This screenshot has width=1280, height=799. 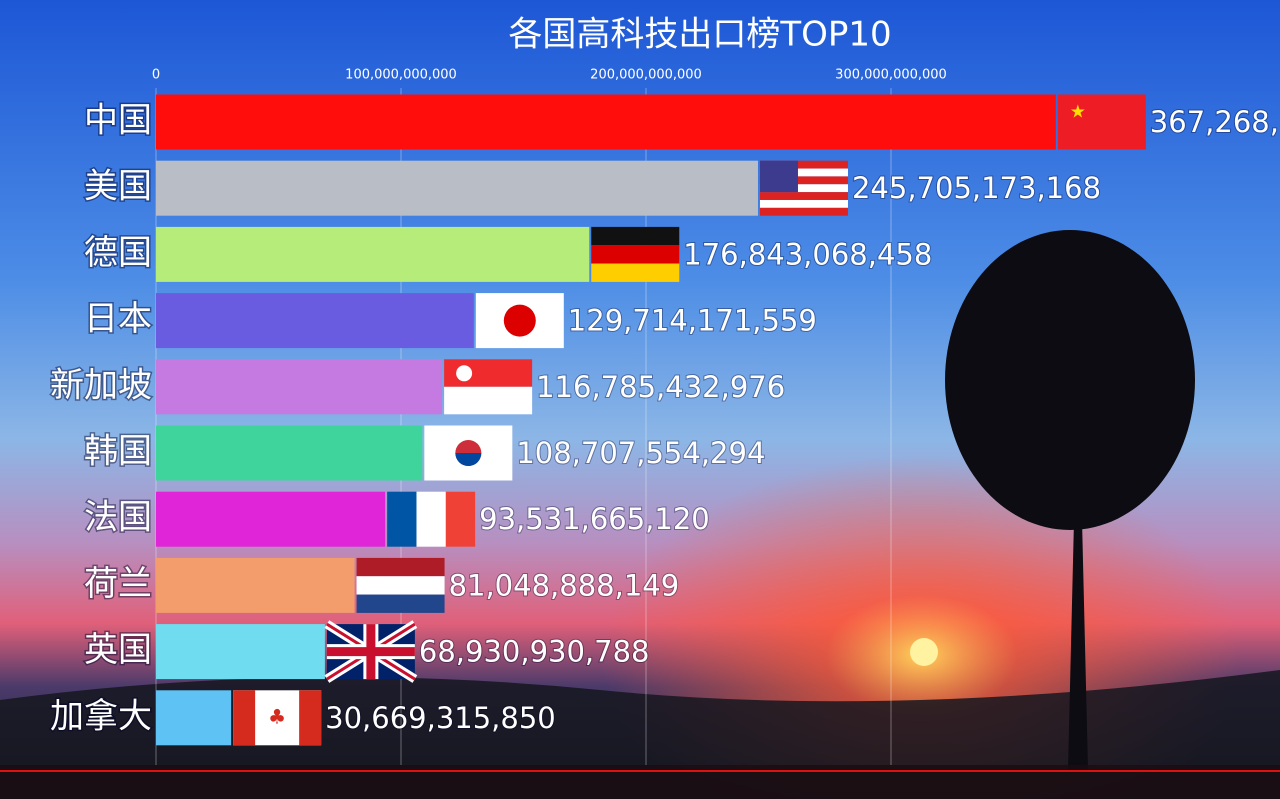 I want to click on y-tick-label: 韩国, so click(x=118, y=452).